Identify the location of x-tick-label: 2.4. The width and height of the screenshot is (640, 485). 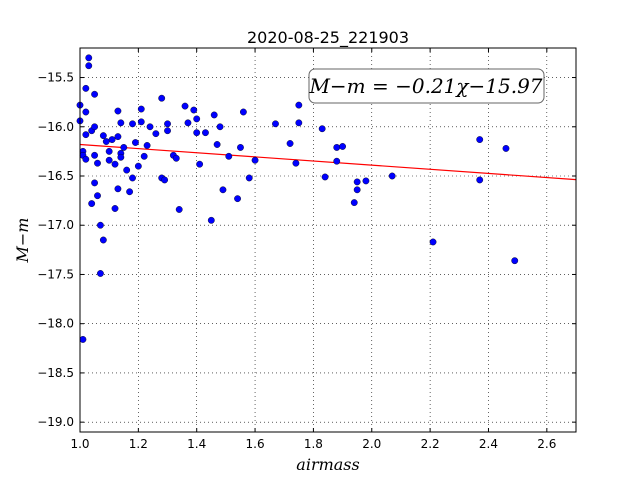
(488, 444).